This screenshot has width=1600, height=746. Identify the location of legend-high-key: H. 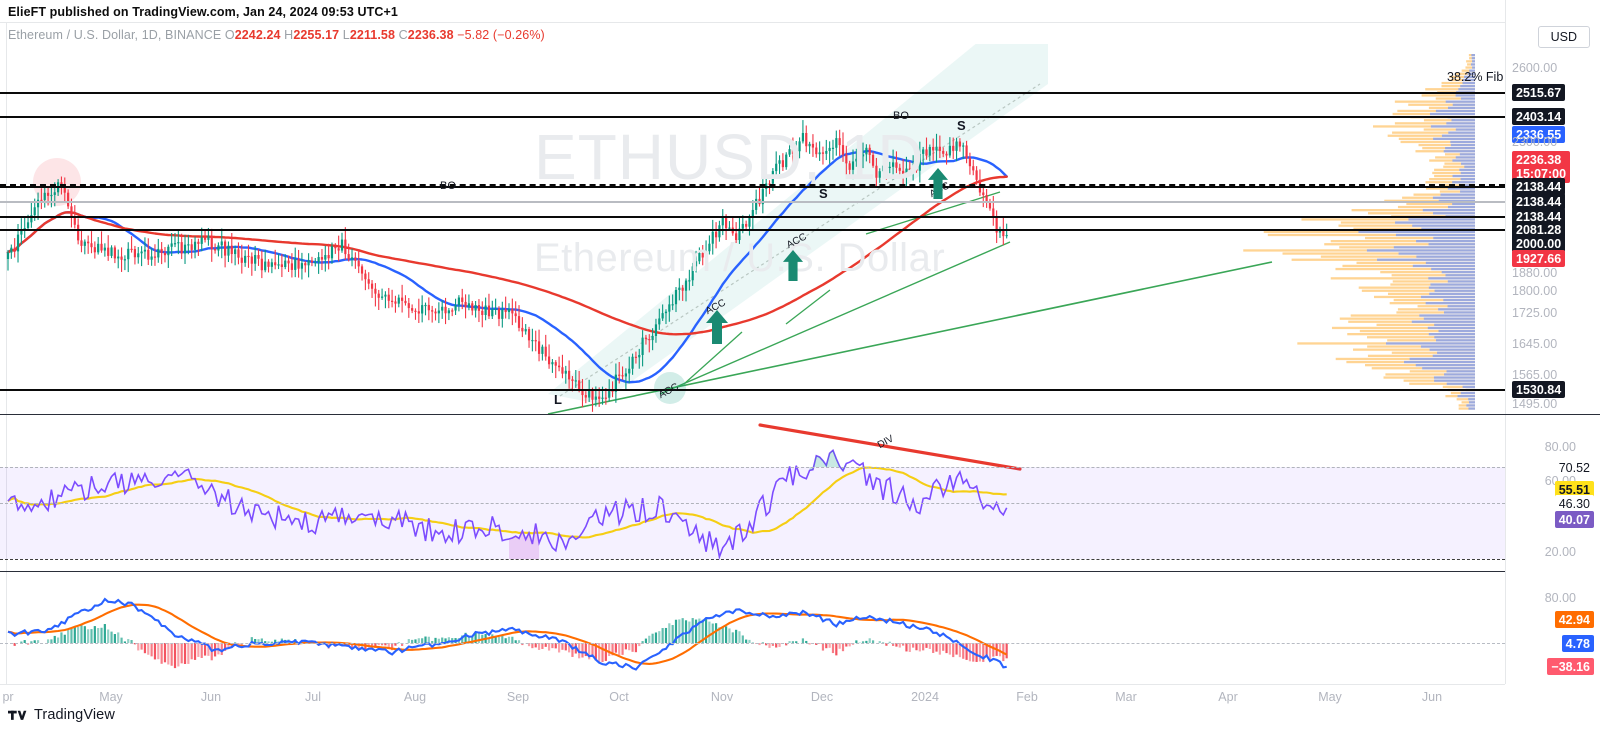
(289, 35).